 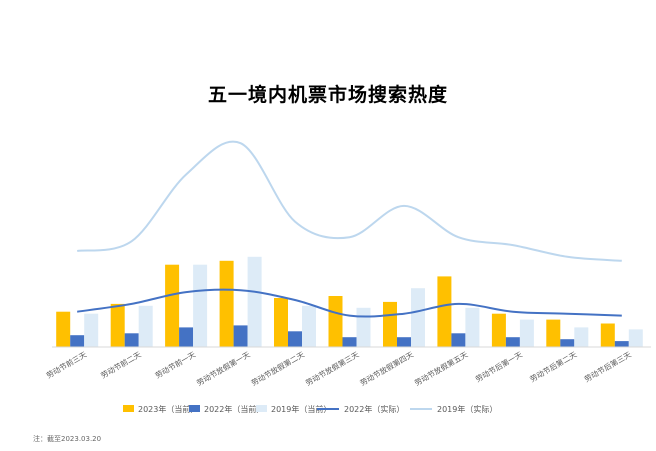 I want to click on x-tick-label-3: 劳动节前一天, so click(x=175, y=364).